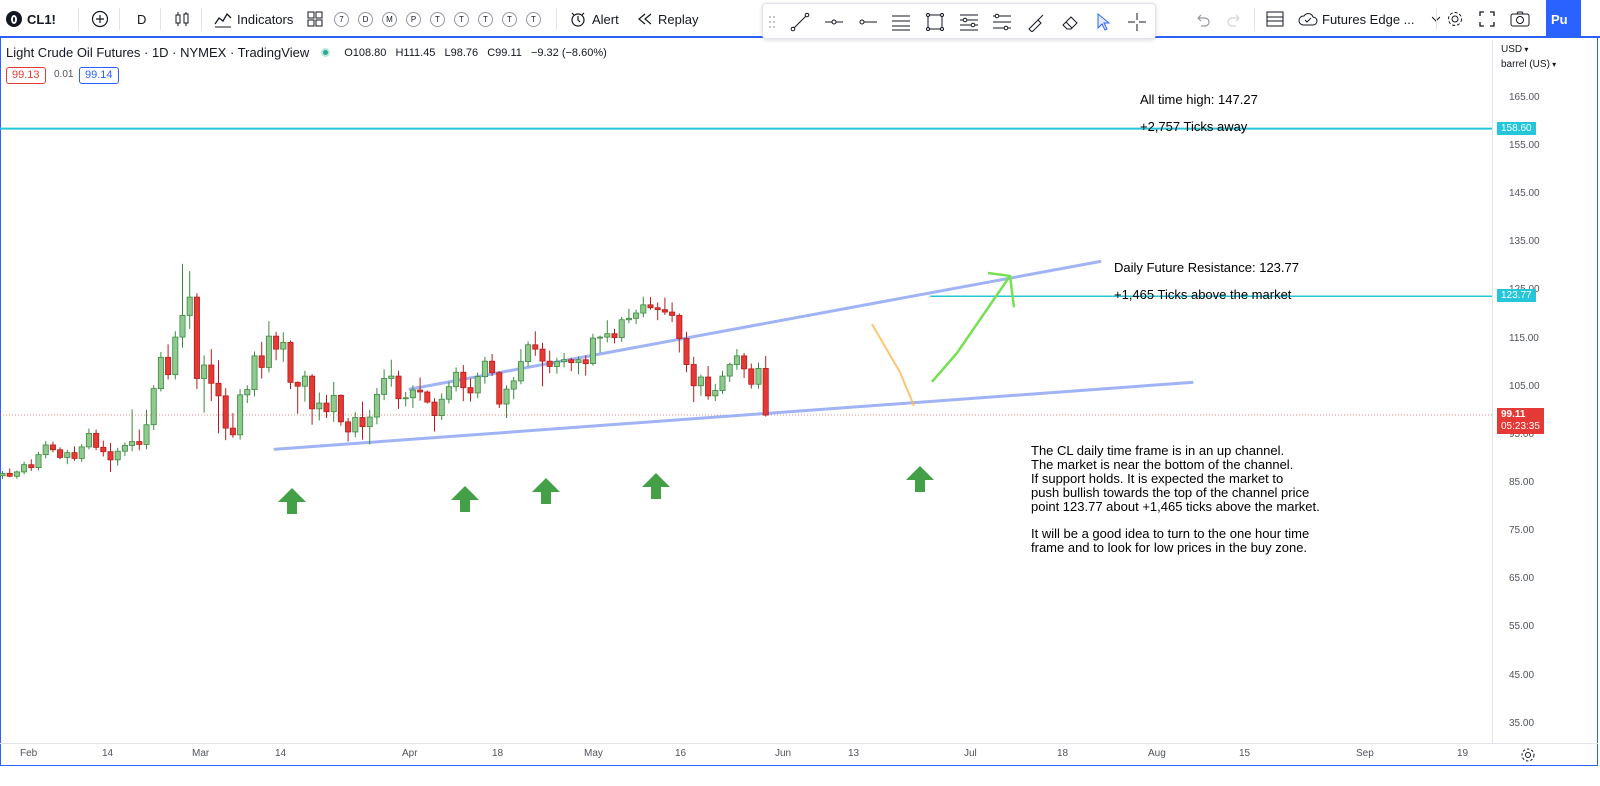  I want to click on alert-label: Alert, so click(605, 19).